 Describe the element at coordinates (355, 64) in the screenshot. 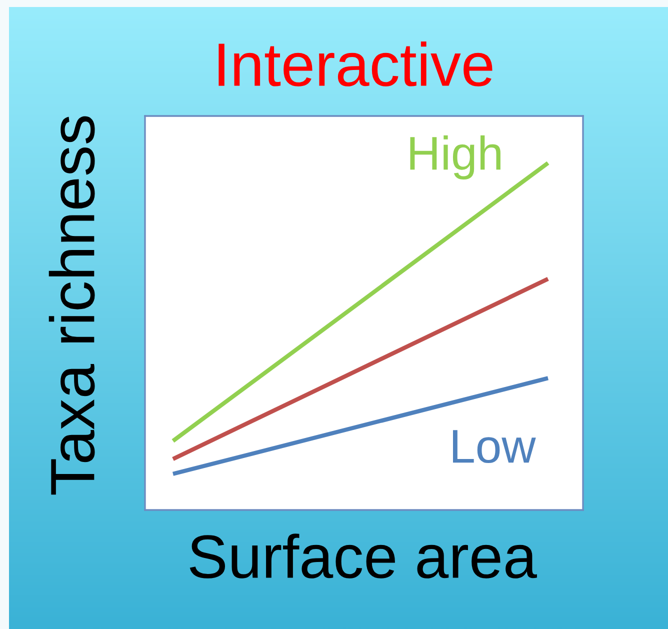

I see `chart-title: Interactive` at that location.